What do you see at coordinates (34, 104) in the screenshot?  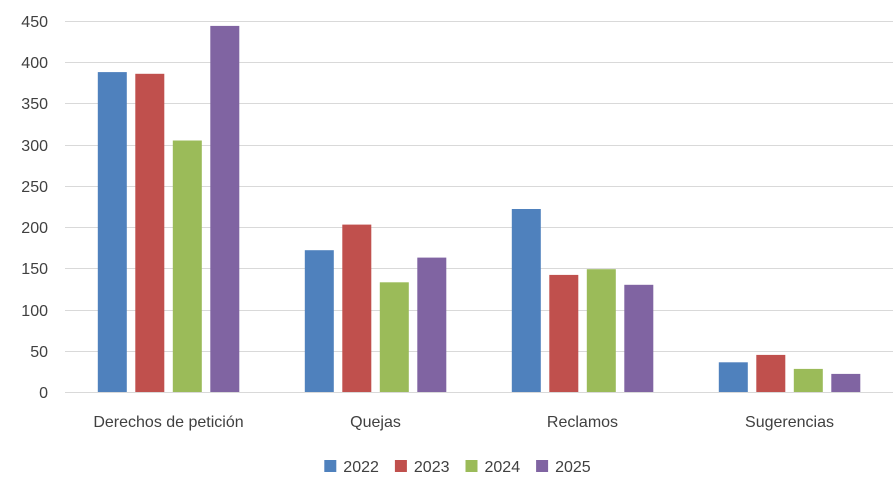 I see `y-tick-label: 350` at bounding box center [34, 104].